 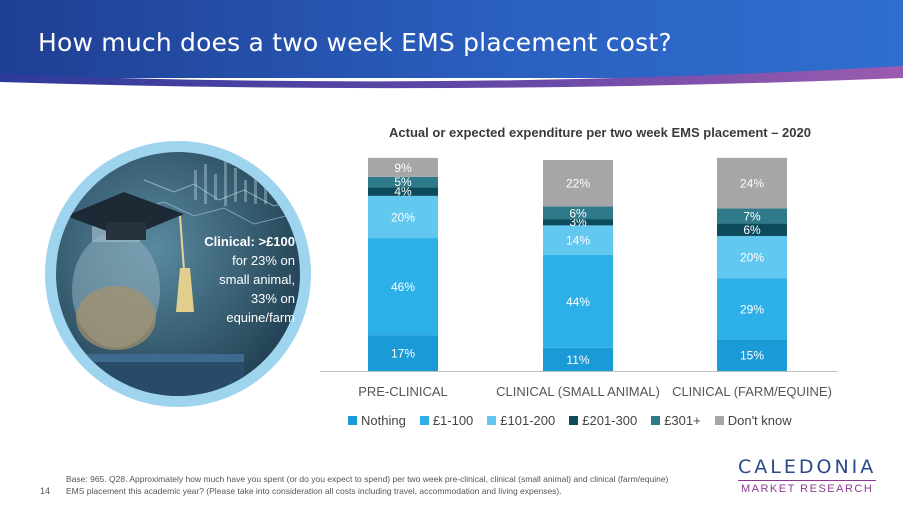 I want to click on data-label: 9%, so click(x=403, y=168).